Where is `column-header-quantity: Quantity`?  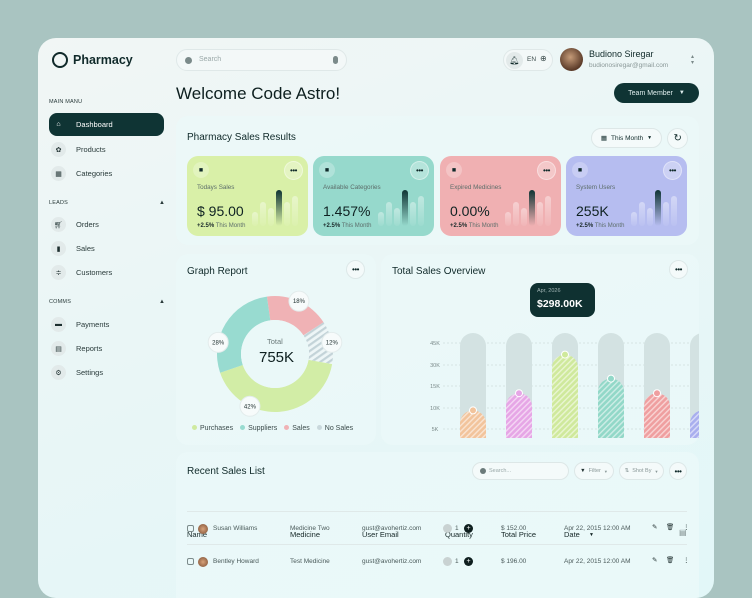 column-header-quantity: Quantity is located at coordinates (459, 534).